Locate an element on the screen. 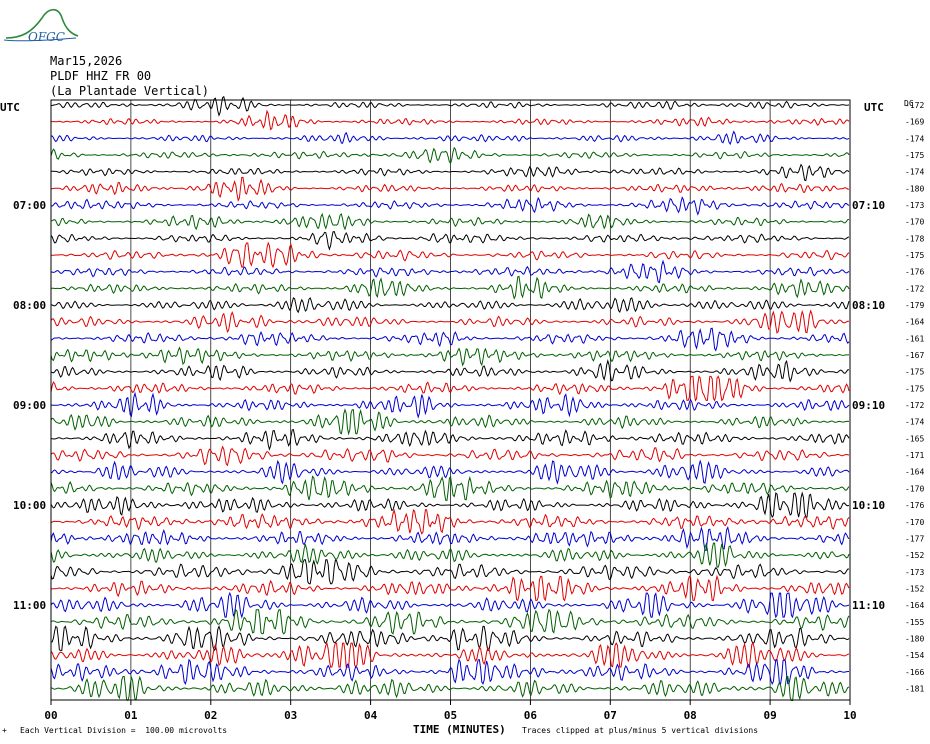 This screenshot has width=930, height=744. left-hour-label: 10:00 is located at coordinates (29, 505).